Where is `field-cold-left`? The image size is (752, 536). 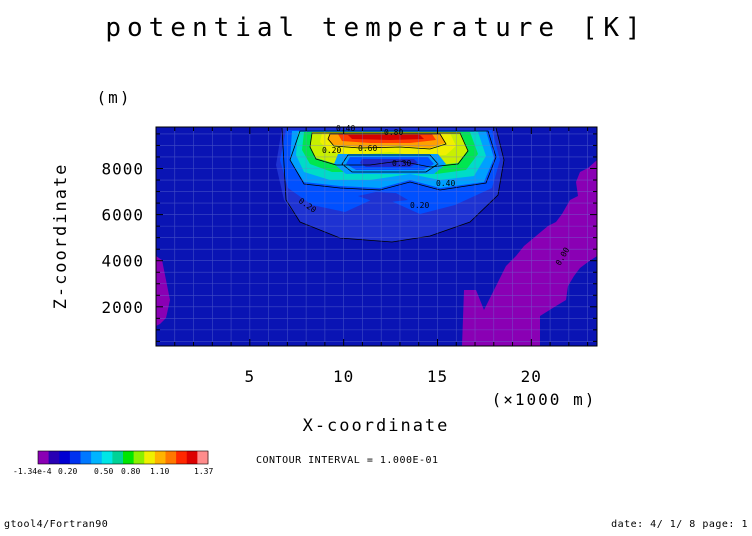 field-cold-left is located at coordinates (163, 291).